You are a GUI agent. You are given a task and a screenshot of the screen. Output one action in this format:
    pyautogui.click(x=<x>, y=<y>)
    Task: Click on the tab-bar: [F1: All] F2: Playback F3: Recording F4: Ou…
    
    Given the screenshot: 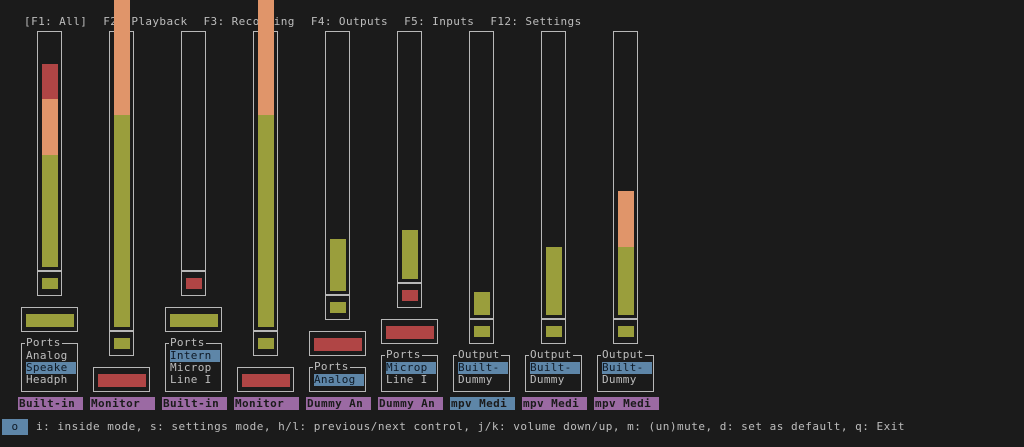 What is the action you would take?
    pyautogui.click(x=304, y=14)
    